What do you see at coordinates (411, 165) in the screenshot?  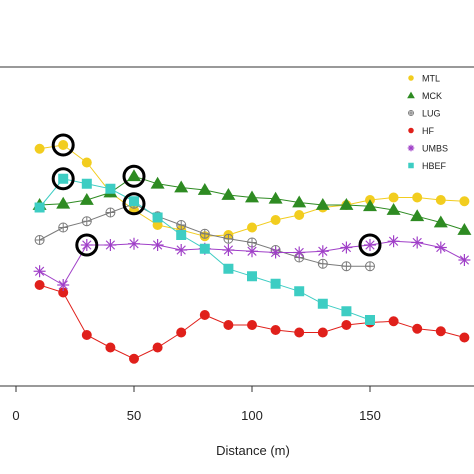 I see `legend-marker-hbef` at bounding box center [411, 165].